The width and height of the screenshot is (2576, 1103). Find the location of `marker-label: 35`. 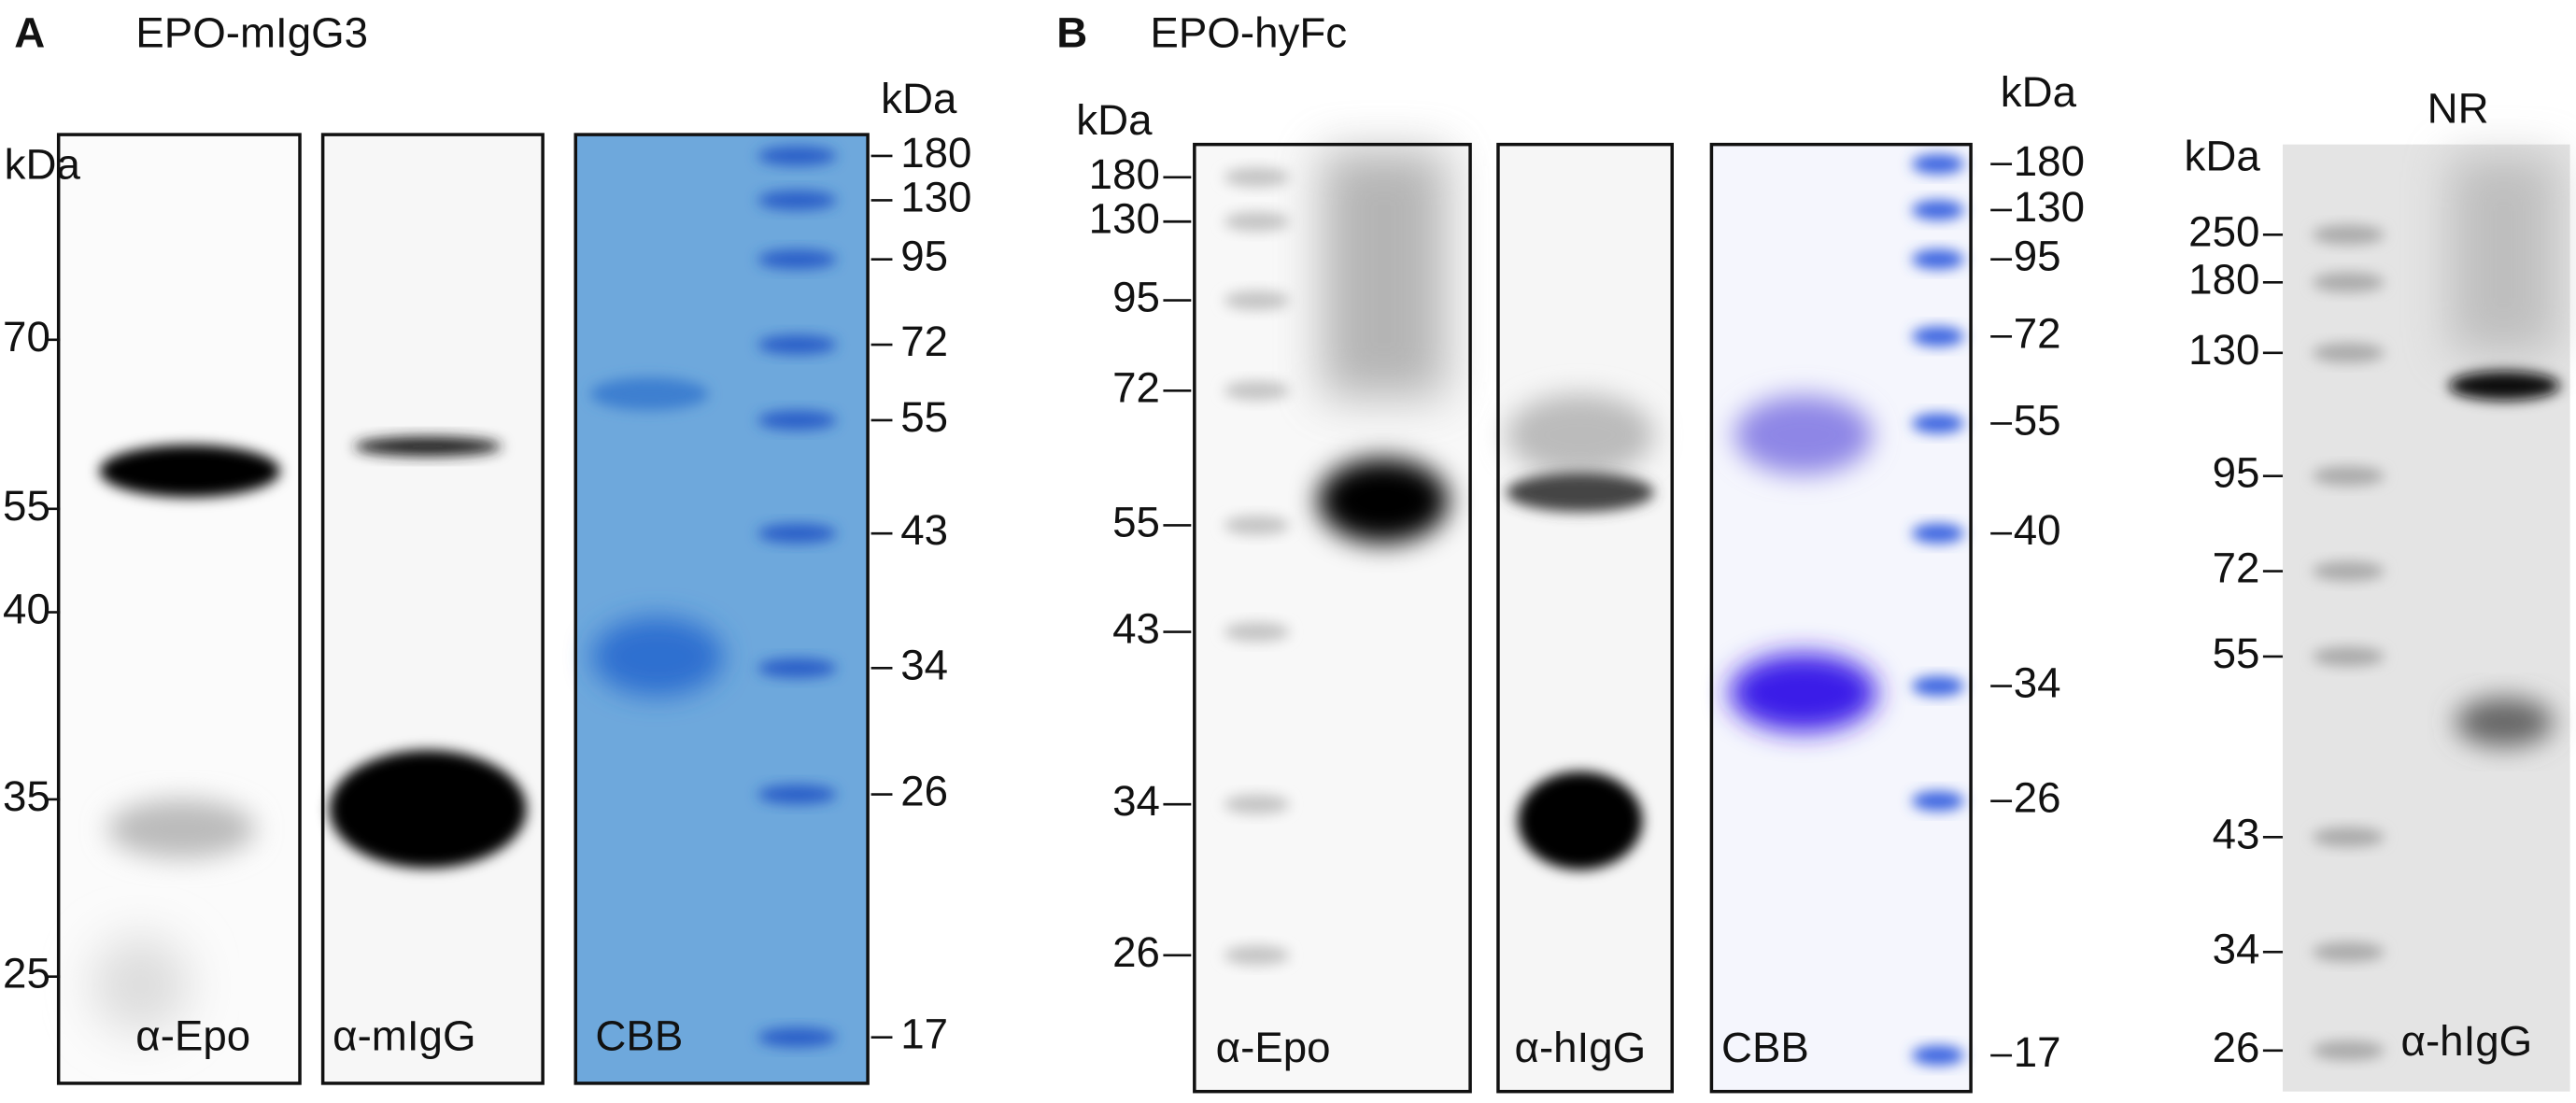

marker-label: 35 is located at coordinates (26, 796).